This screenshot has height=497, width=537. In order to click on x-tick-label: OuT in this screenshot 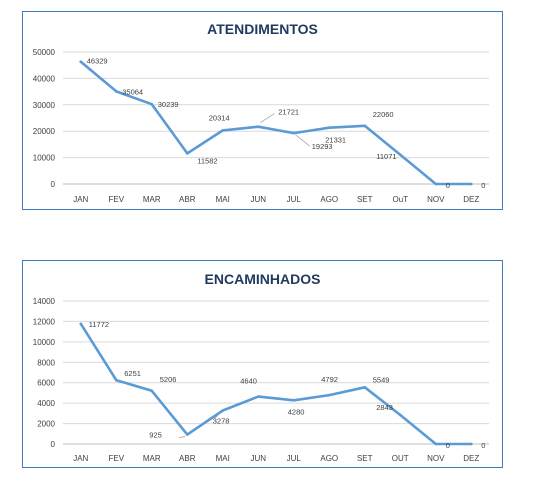, I will do `click(400, 199)`.